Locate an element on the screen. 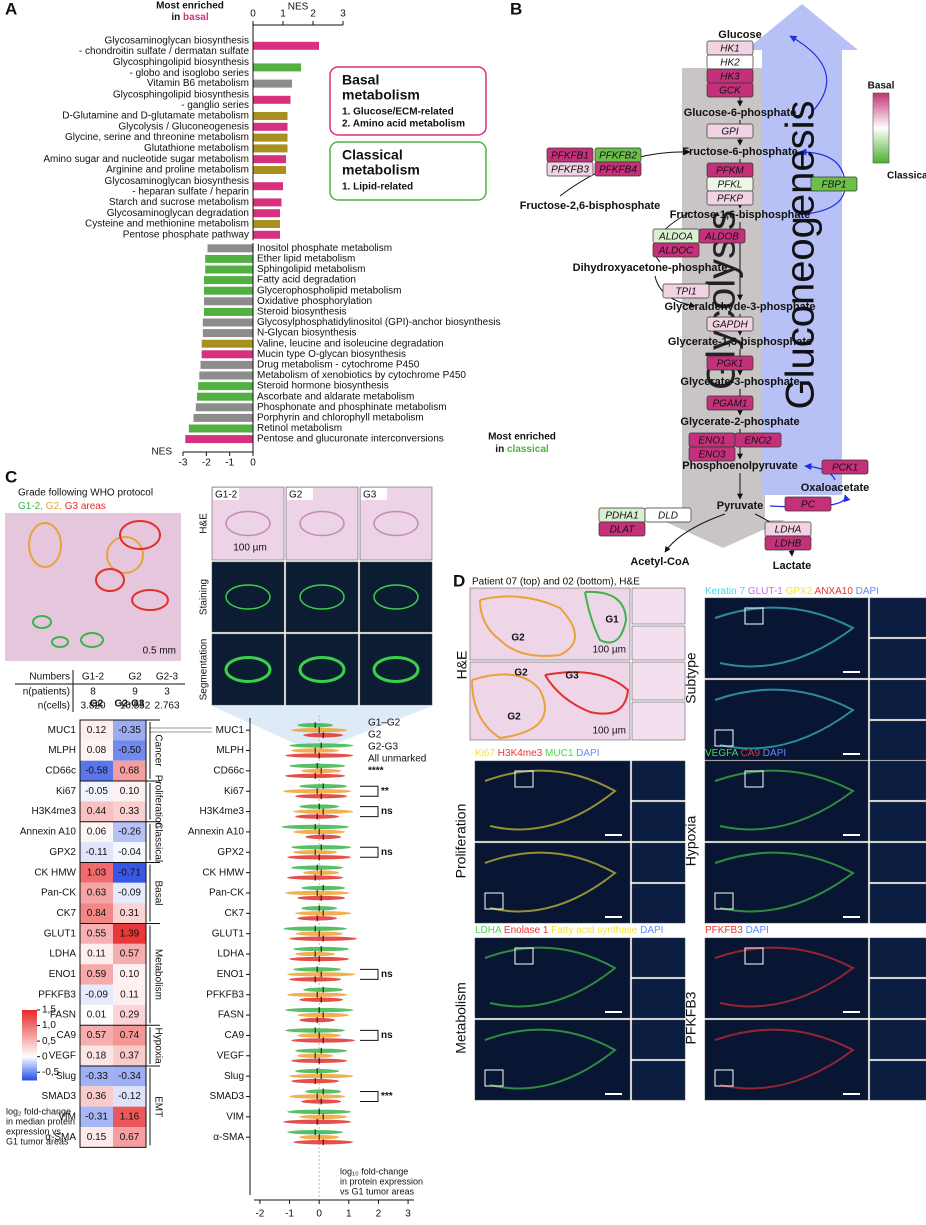 Image resolution: width=926 pixels, height=1225 pixels. cell-label: 0.29 is located at coordinates (130, 1015).